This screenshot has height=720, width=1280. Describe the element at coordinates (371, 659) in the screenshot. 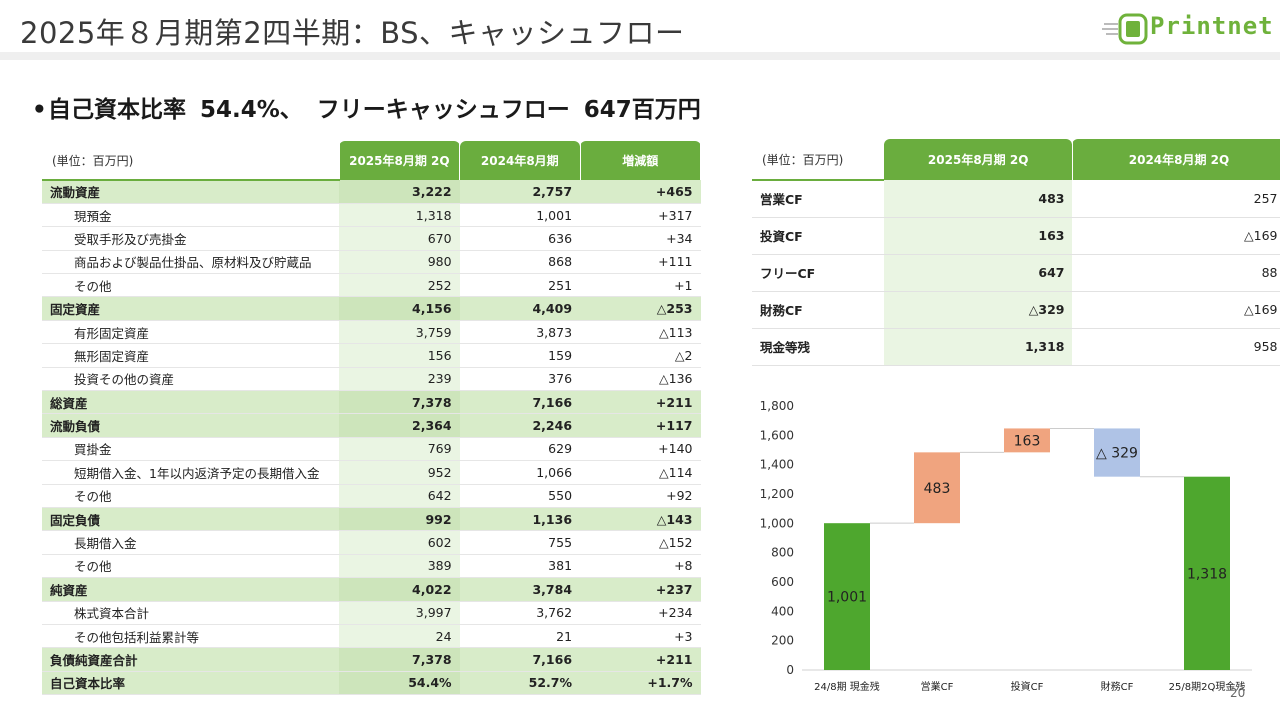

I see `table-row: 負債純資産合計 7,378 7,166 +211` at that location.